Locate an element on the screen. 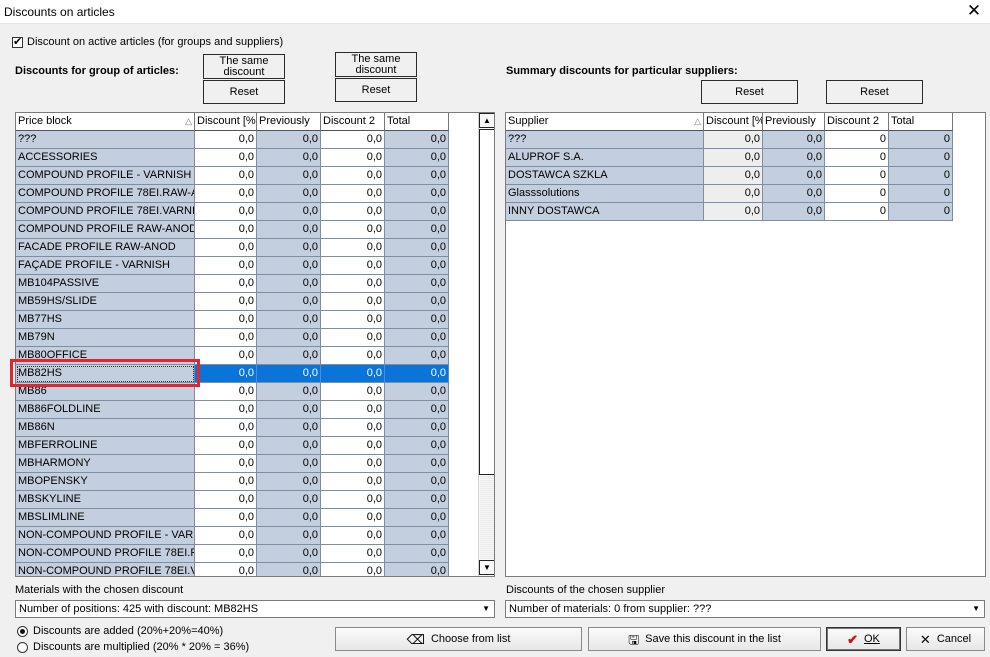  groups-table-row: COMPOUND PROFILE RAW-ANOD 0,0 0,0 0,0 0,0 is located at coordinates (232, 230).